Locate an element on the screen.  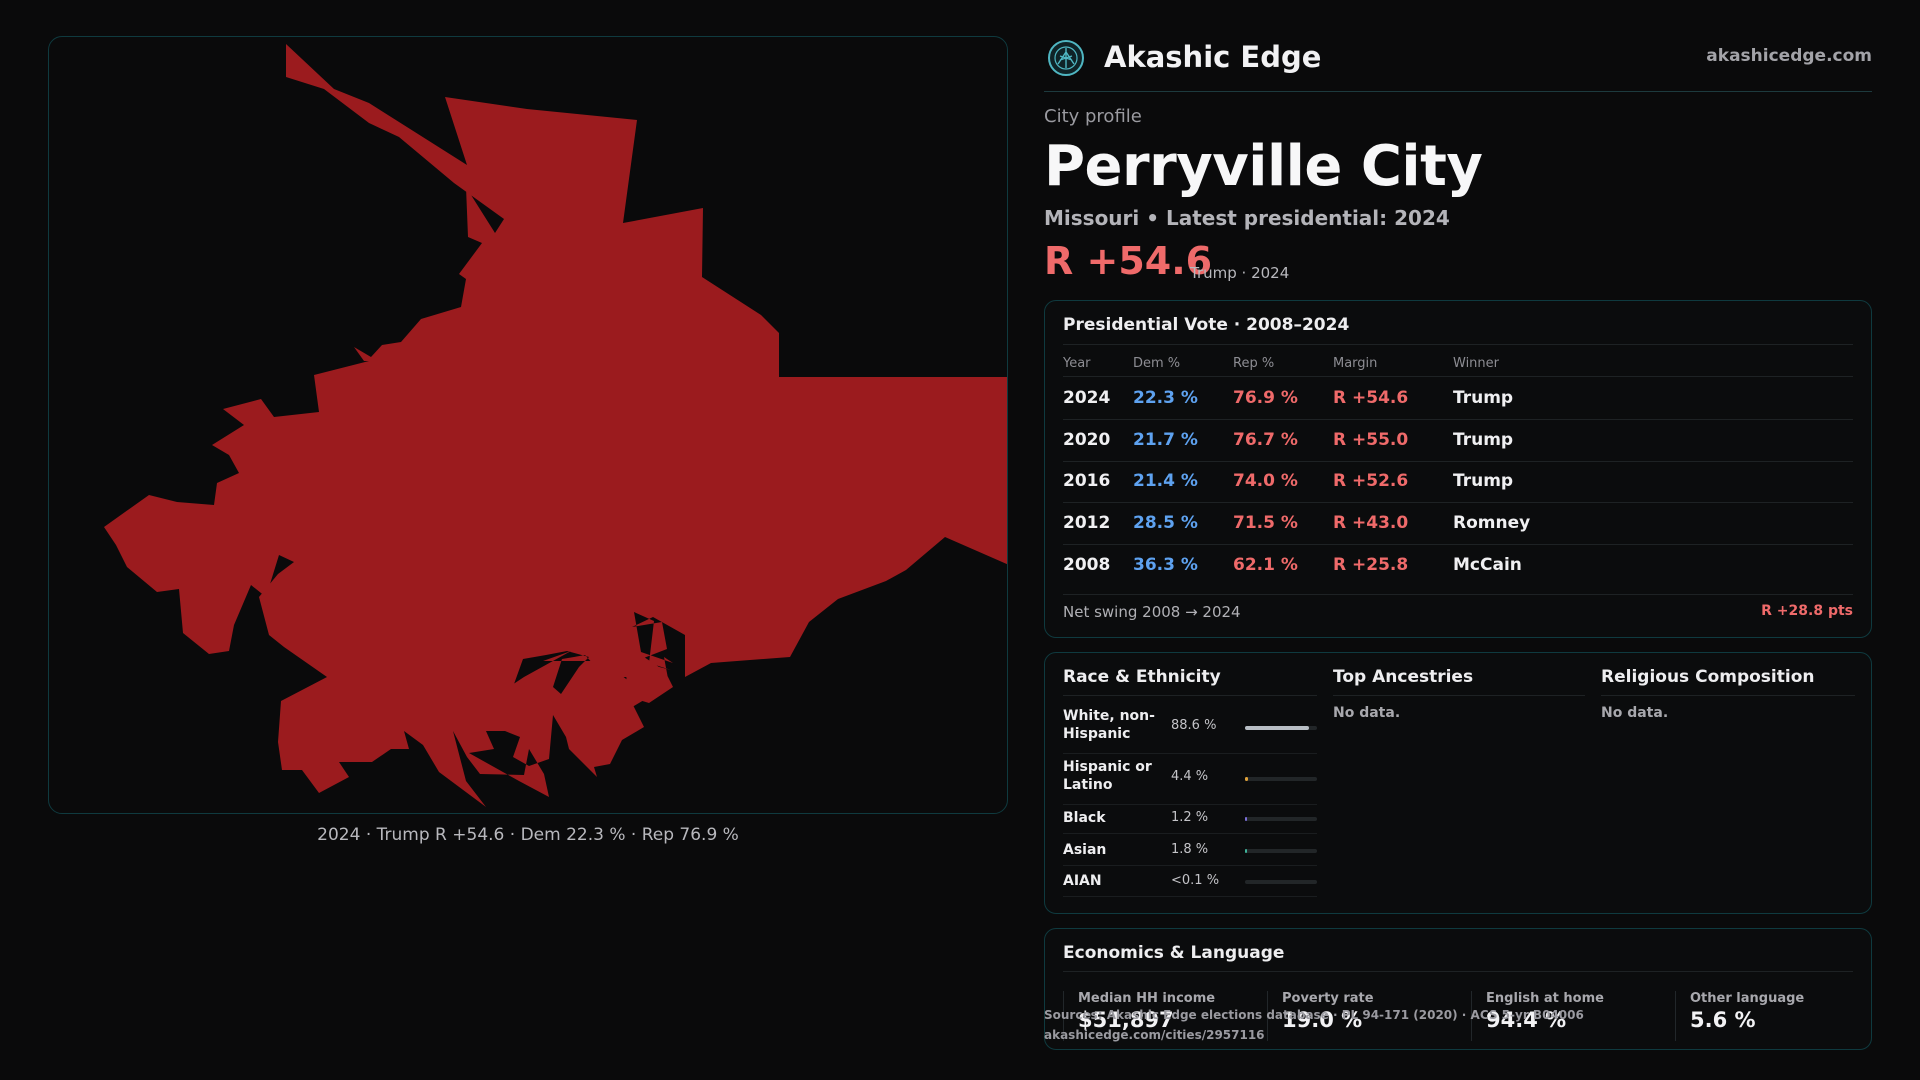
row-rep: 62.1 % is located at coordinates (1265, 565).